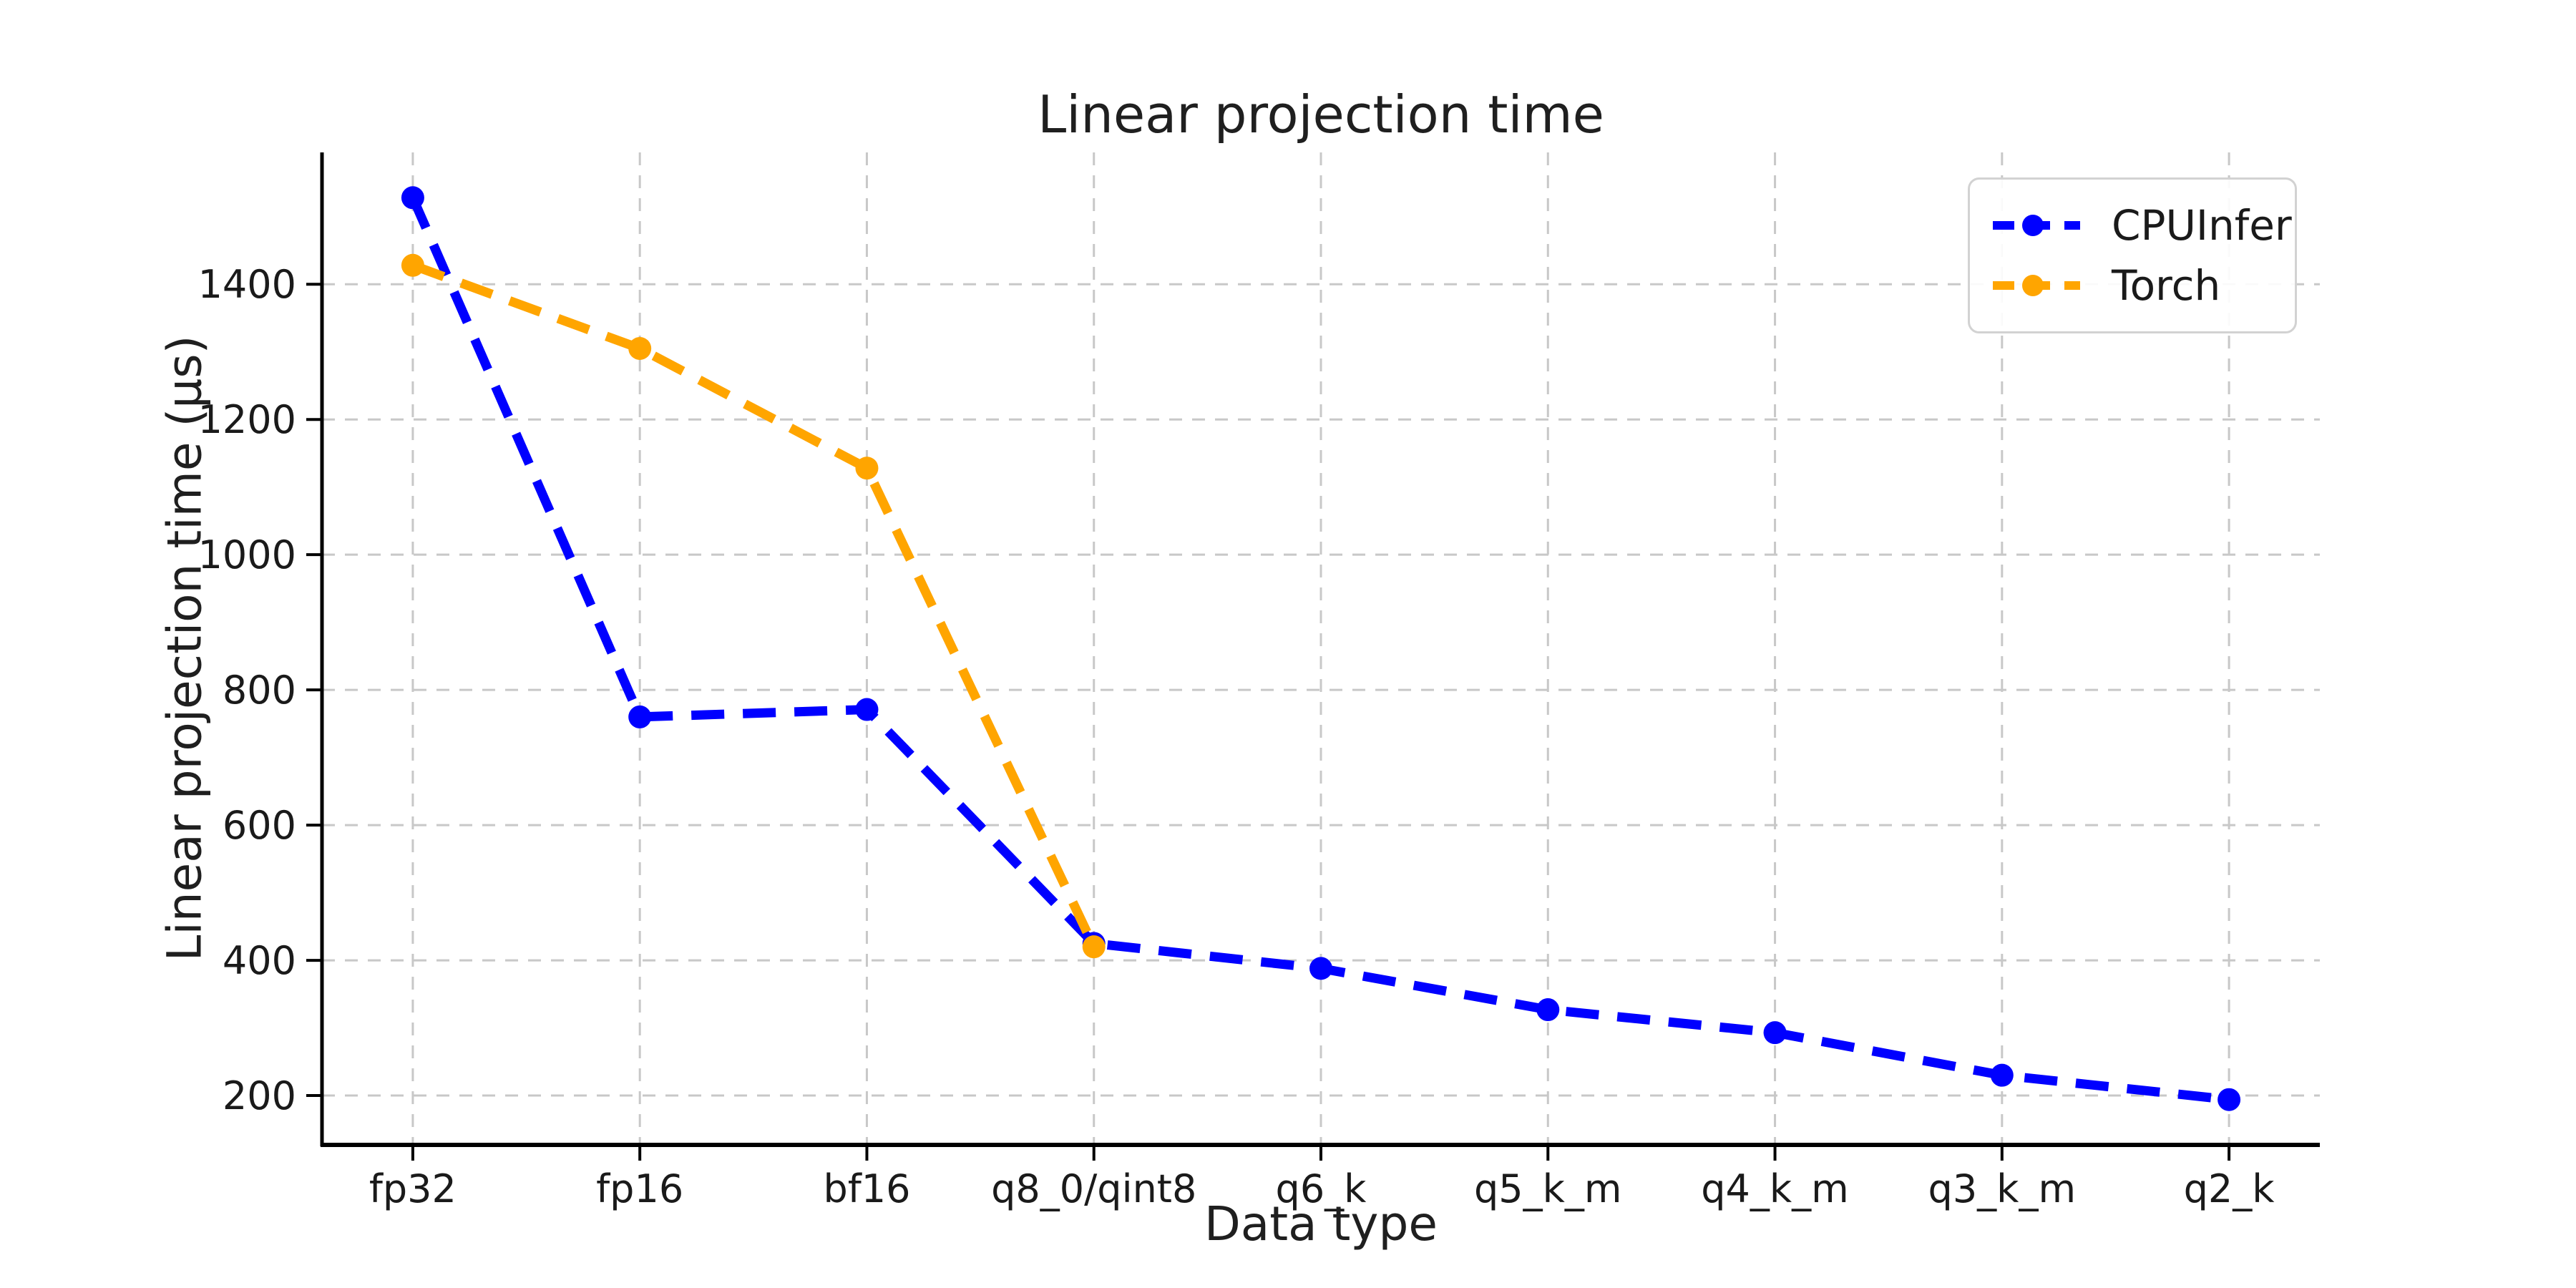  I want to click on x-tick-label: q8_0/qint8, so click(1093, 1188).